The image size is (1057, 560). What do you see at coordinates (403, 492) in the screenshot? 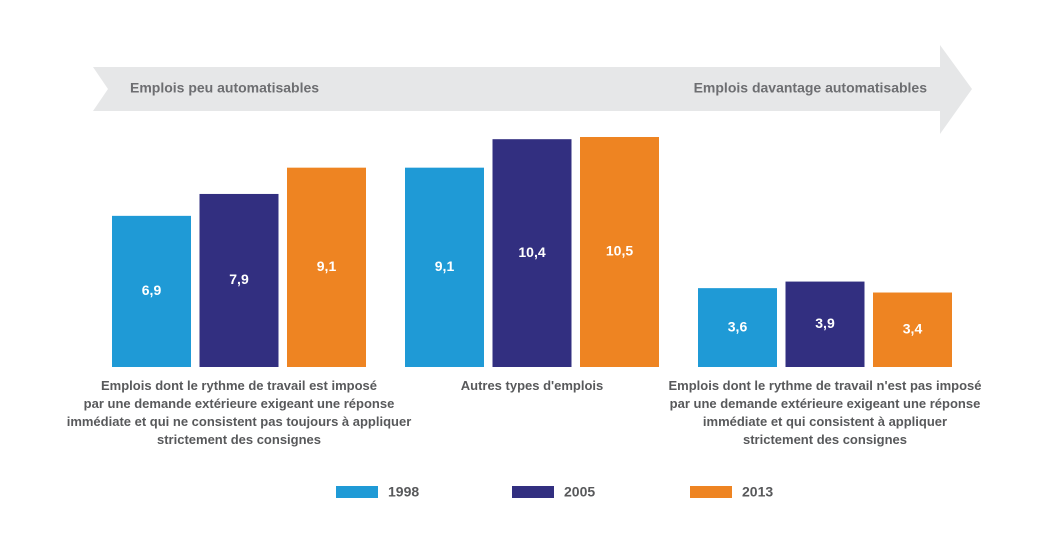
I see `legend-label: 1998` at bounding box center [403, 492].